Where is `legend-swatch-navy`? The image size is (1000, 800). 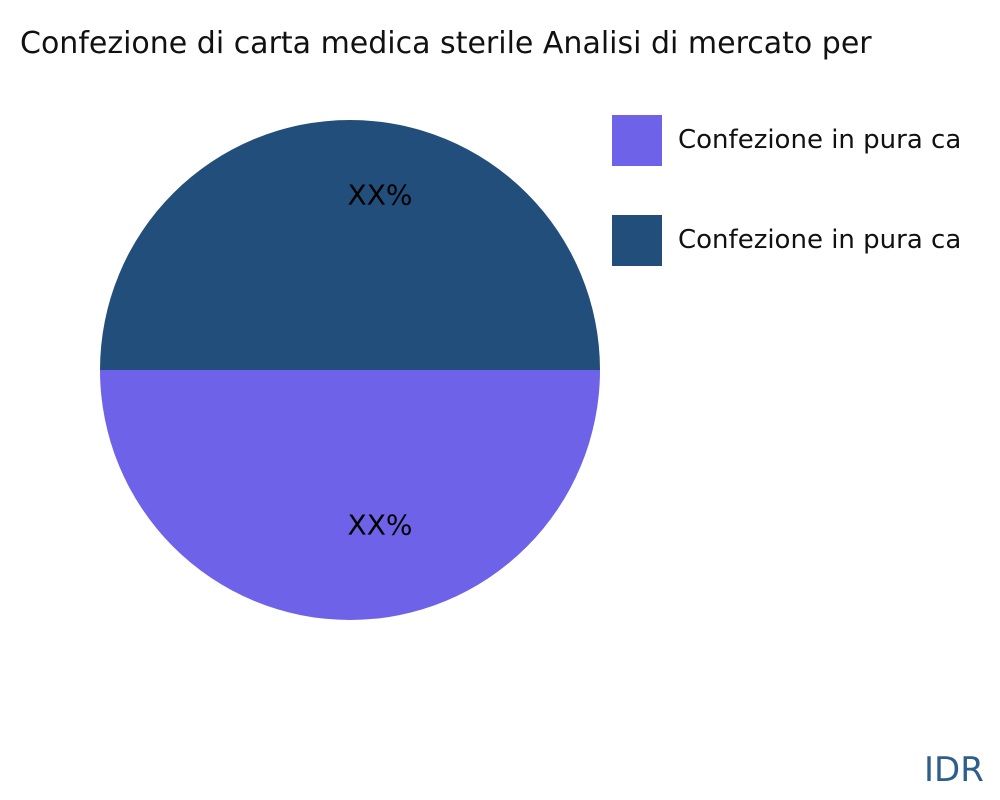 legend-swatch-navy is located at coordinates (637, 240).